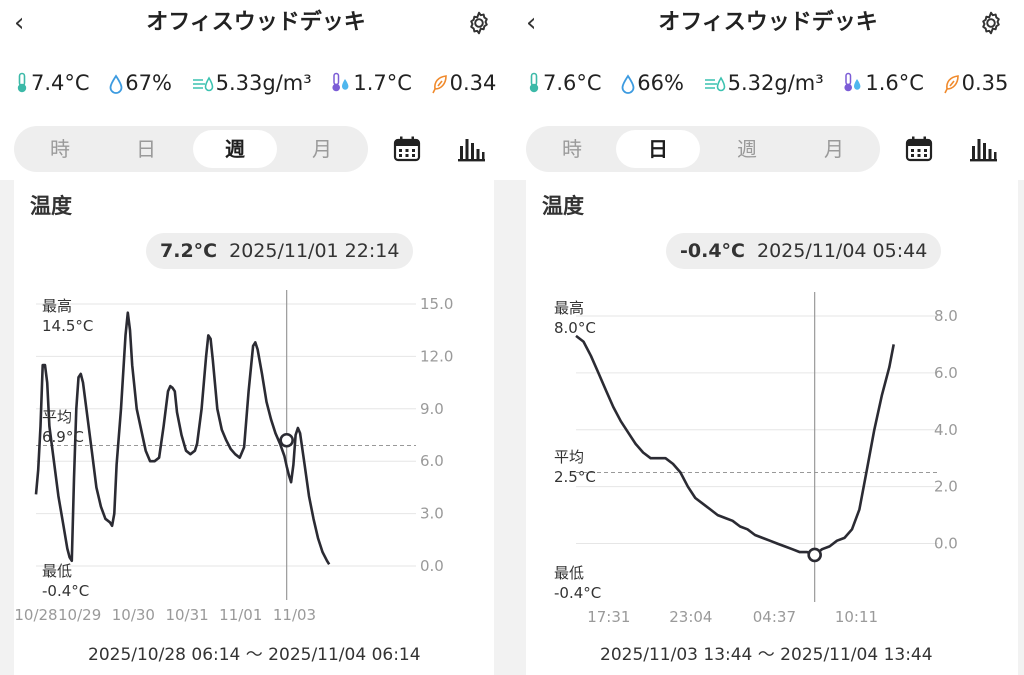 The image size is (1024, 675). I want to click on date-range: 2025/11/03 13:44 ～ 2025/11/04 13:44, so click(766, 655).